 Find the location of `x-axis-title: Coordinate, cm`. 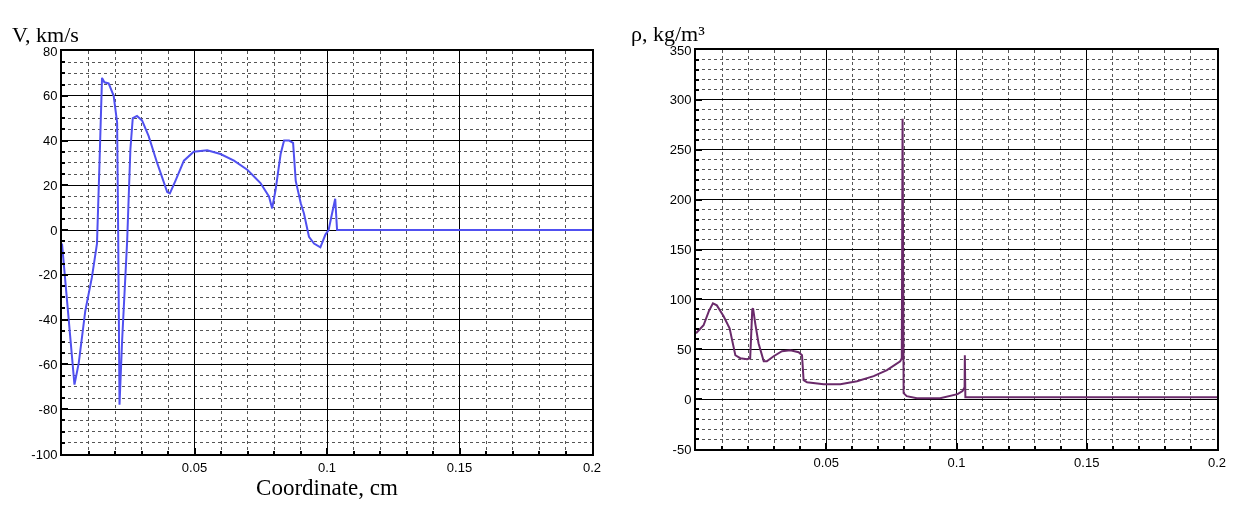

x-axis-title: Coordinate, cm is located at coordinates (327, 487).